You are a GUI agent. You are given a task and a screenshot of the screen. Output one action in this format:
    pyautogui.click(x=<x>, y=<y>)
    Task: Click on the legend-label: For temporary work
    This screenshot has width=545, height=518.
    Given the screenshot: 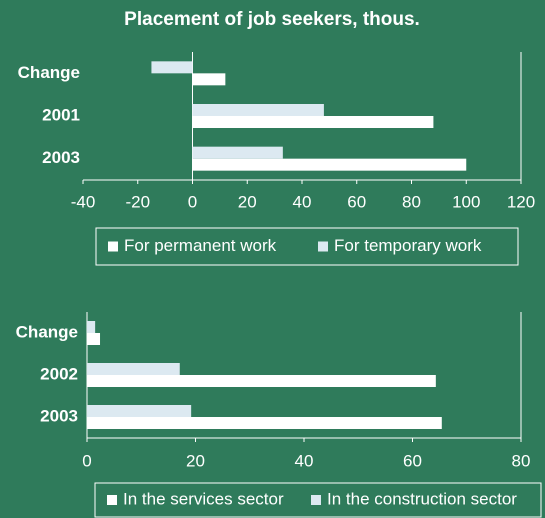 What is the action you would take?
    pyautogui.click(x=408, y=245)
    